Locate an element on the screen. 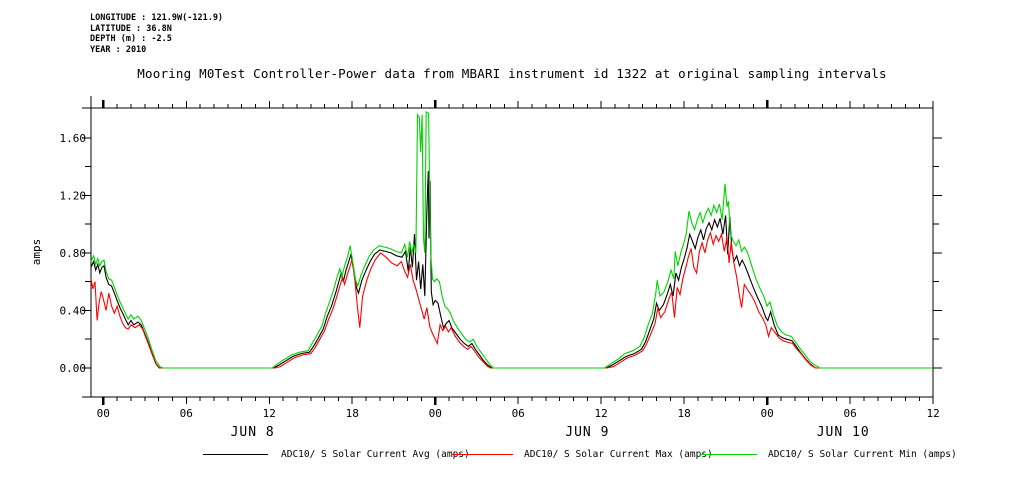 The height and width of the screenshot is (504, 1009). y-tick-label: 1.20 is located at coordinates (73, 195).